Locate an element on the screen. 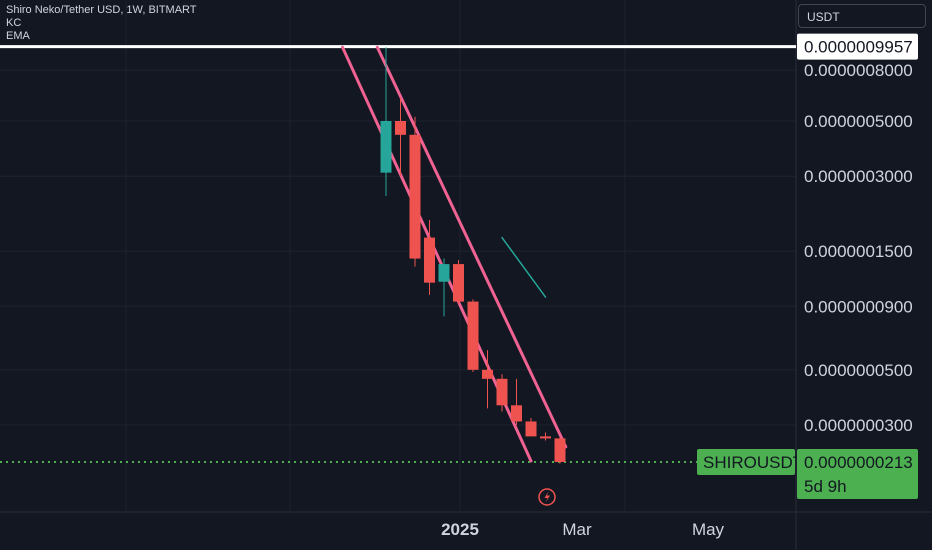 This screenshot has width=932, height=550. markers is located at coordinates (547, 497).